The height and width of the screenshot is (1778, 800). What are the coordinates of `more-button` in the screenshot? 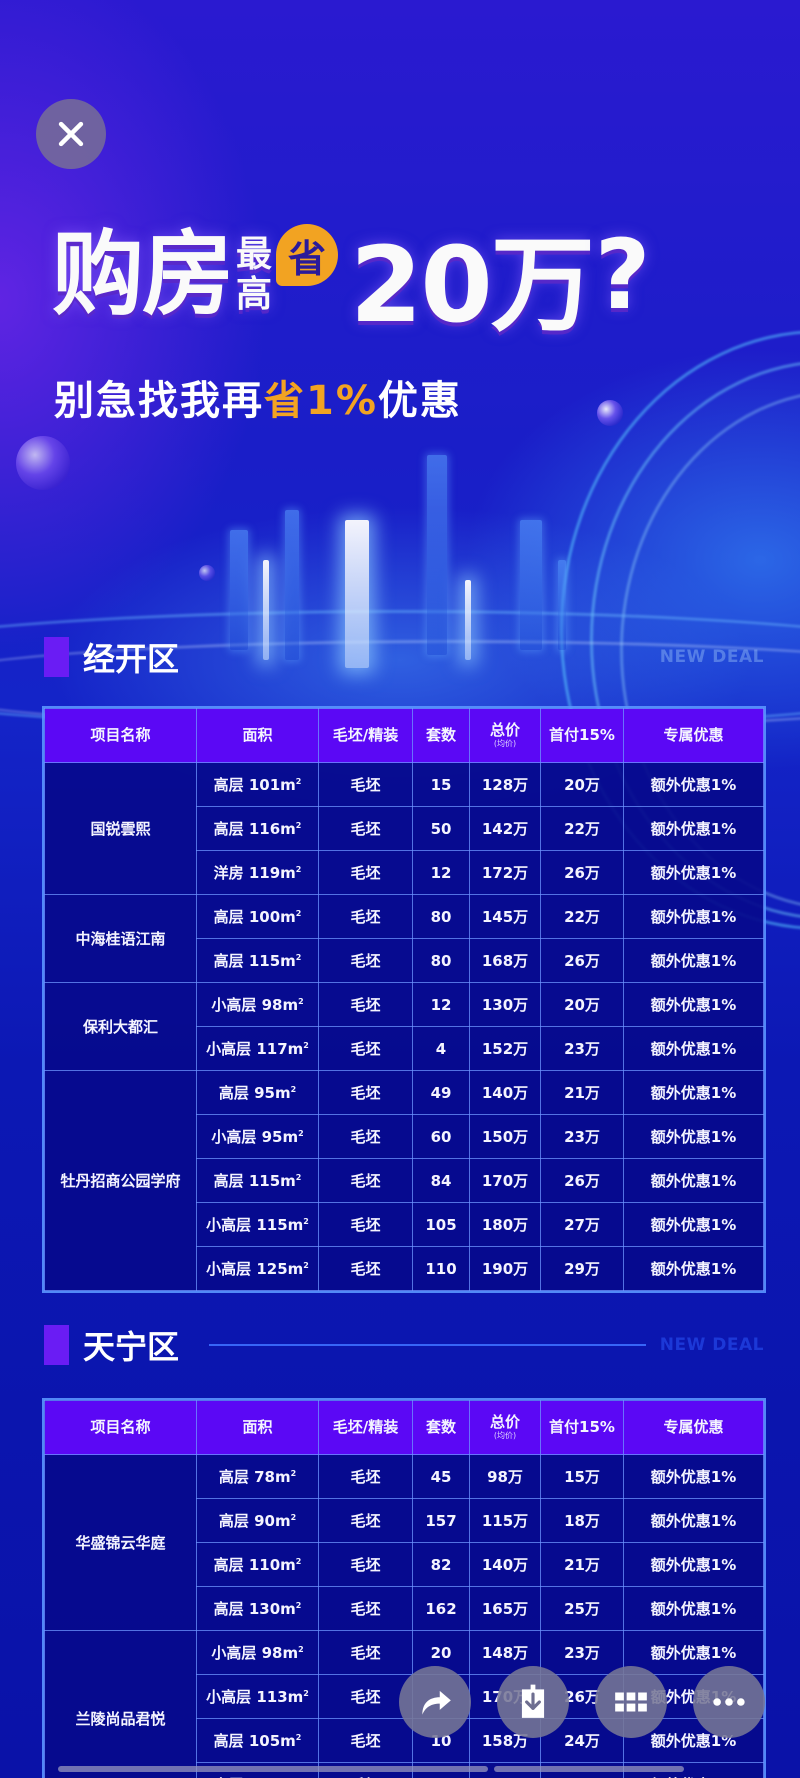 It's located at (729, 1702).